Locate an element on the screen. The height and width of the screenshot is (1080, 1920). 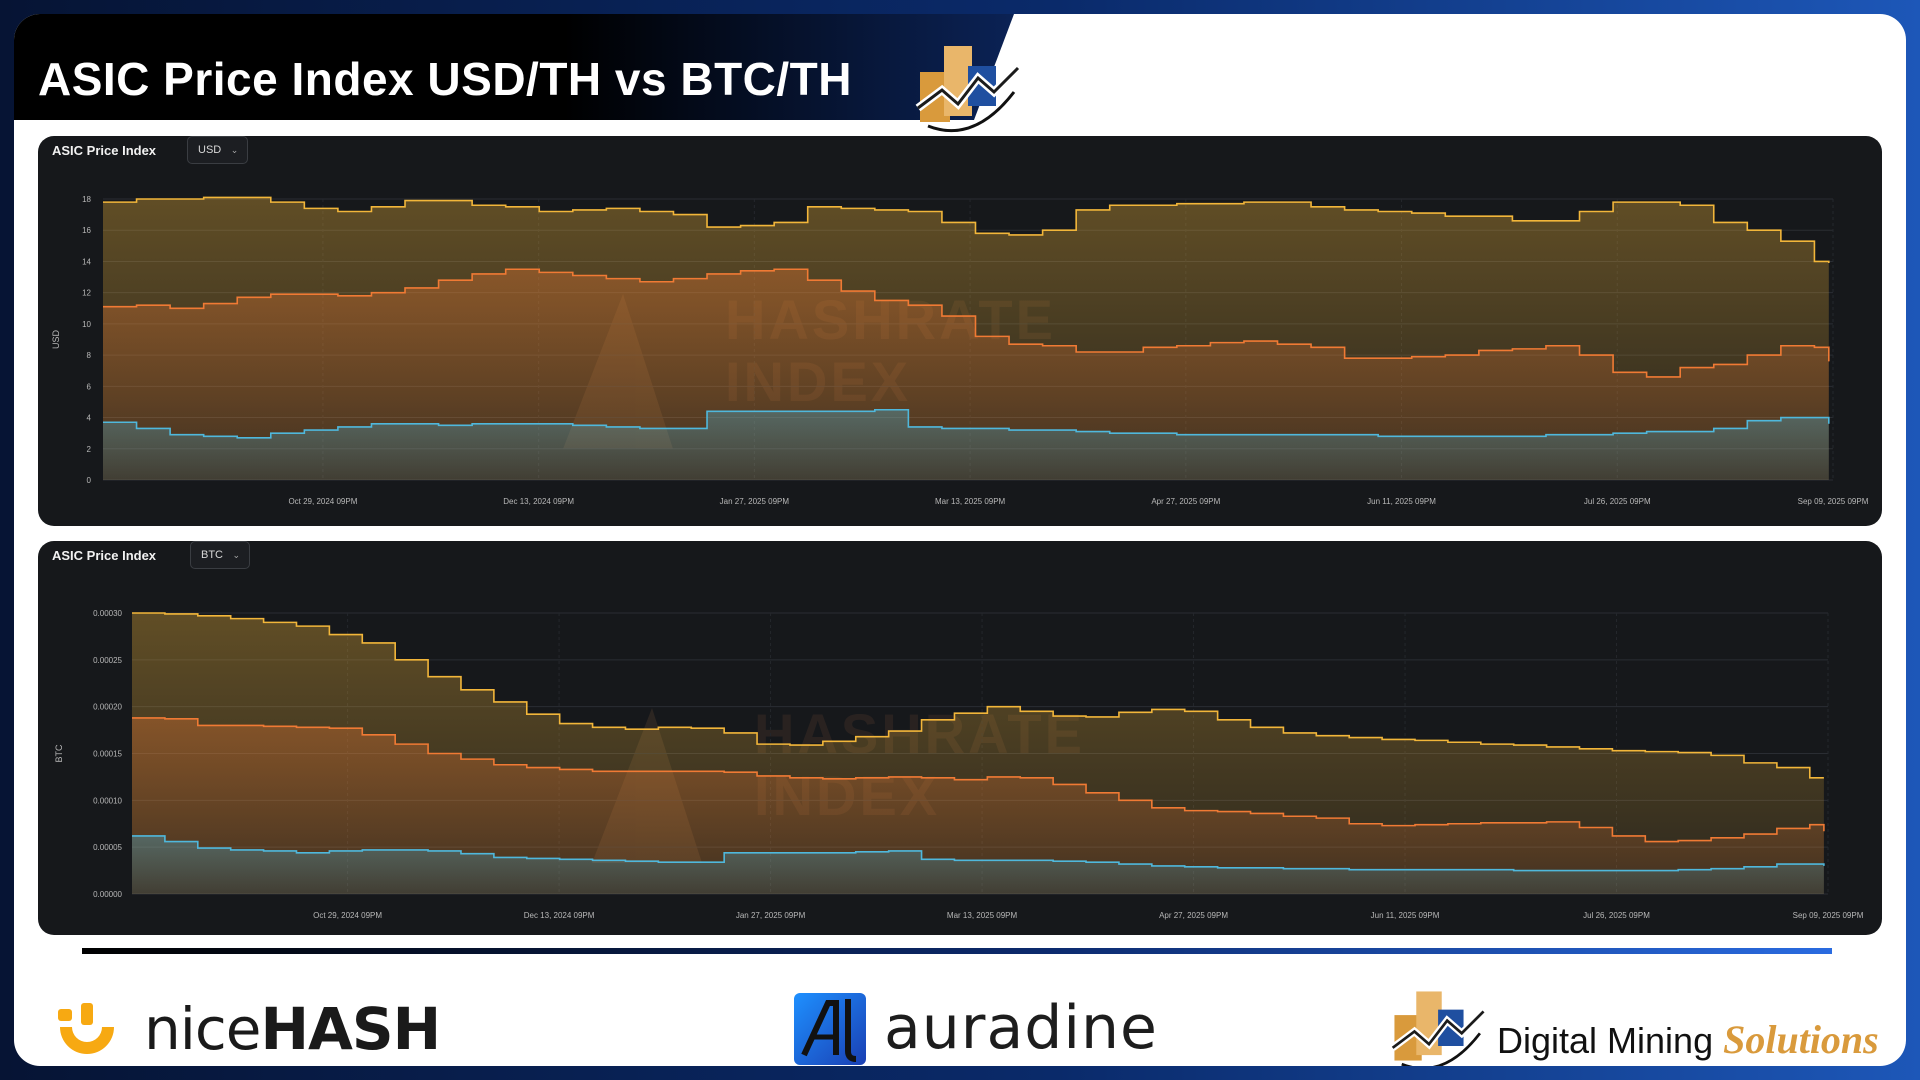
currency-select: USD ⌄ is located at coordinates (218, 150).